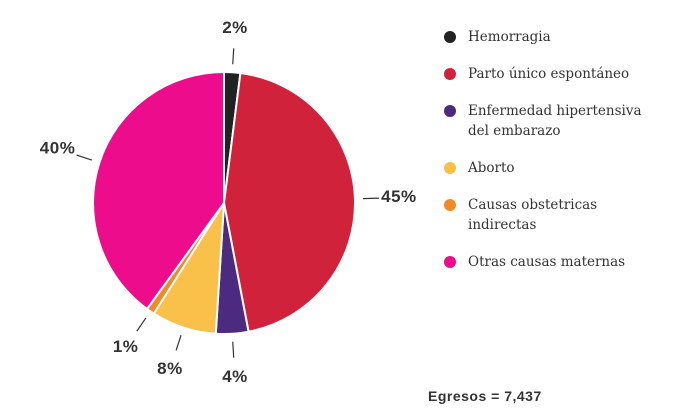 Image resolution: width=677 pixels, height=412 pixels. What do you see at coordinates (170, 368) in the screenshot?
I see `value-label: 8%` at bounding box center [170, 368].